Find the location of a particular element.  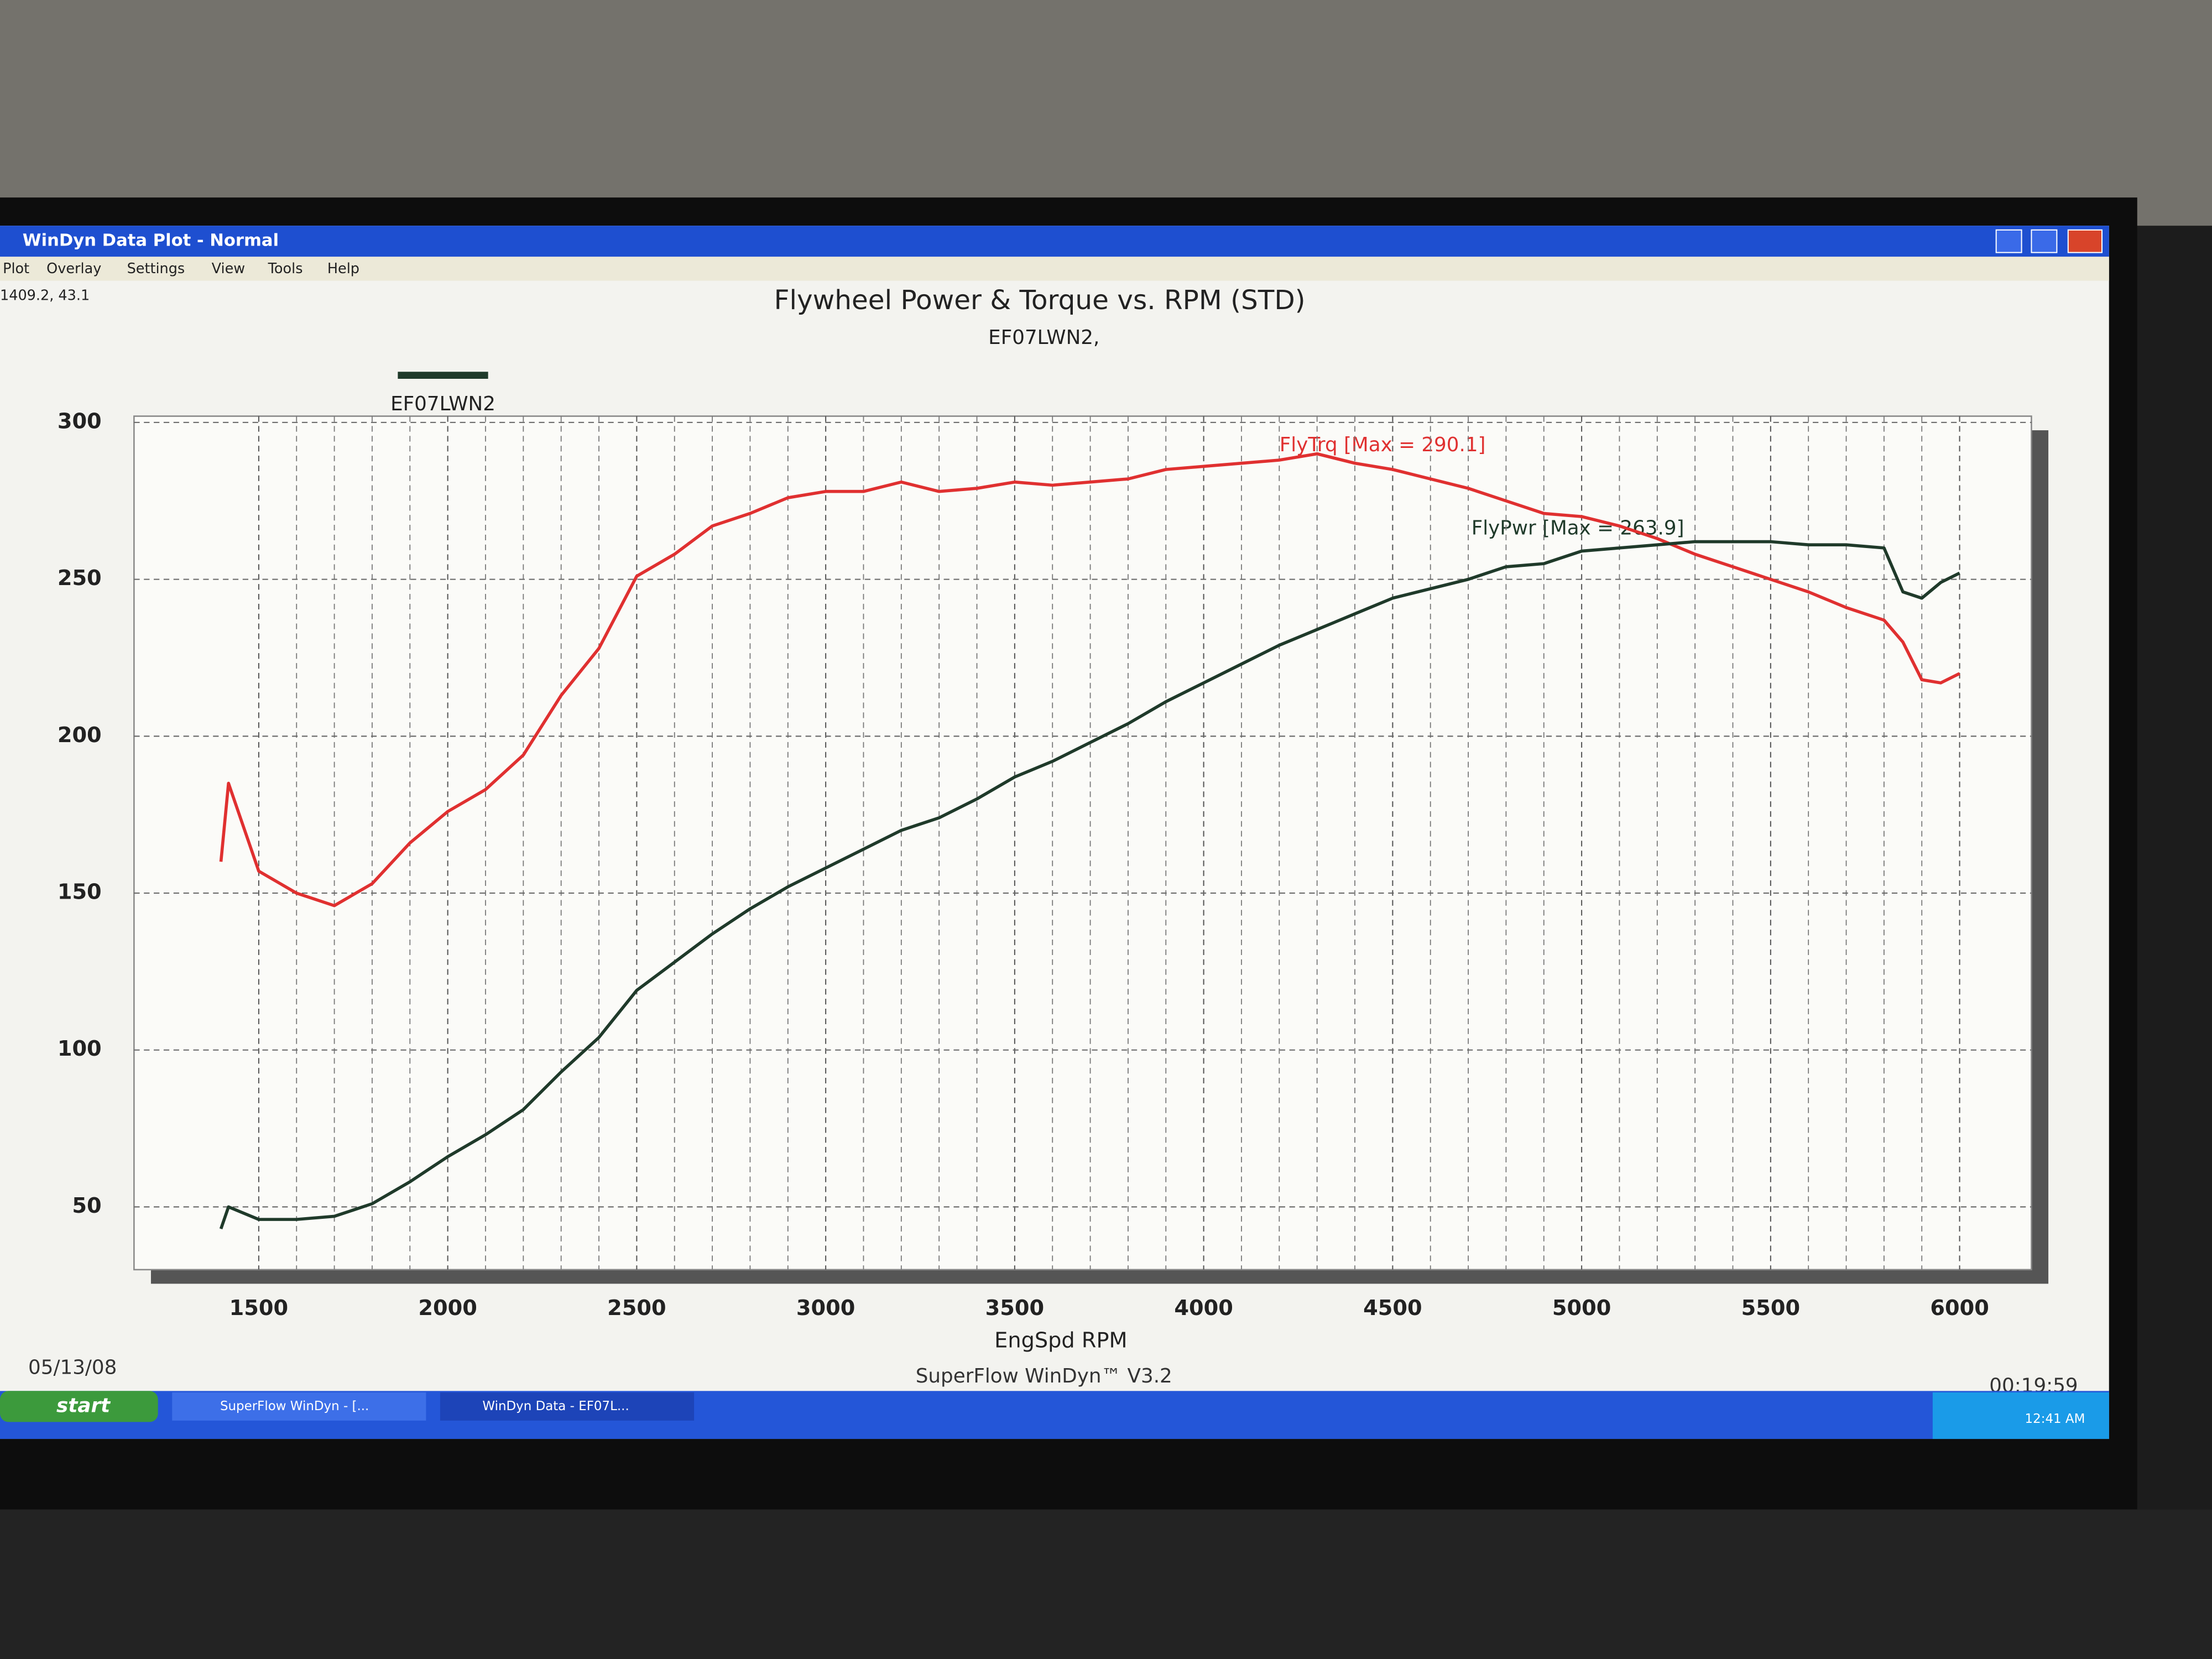

start-button is located at coordinates (79, 1407).